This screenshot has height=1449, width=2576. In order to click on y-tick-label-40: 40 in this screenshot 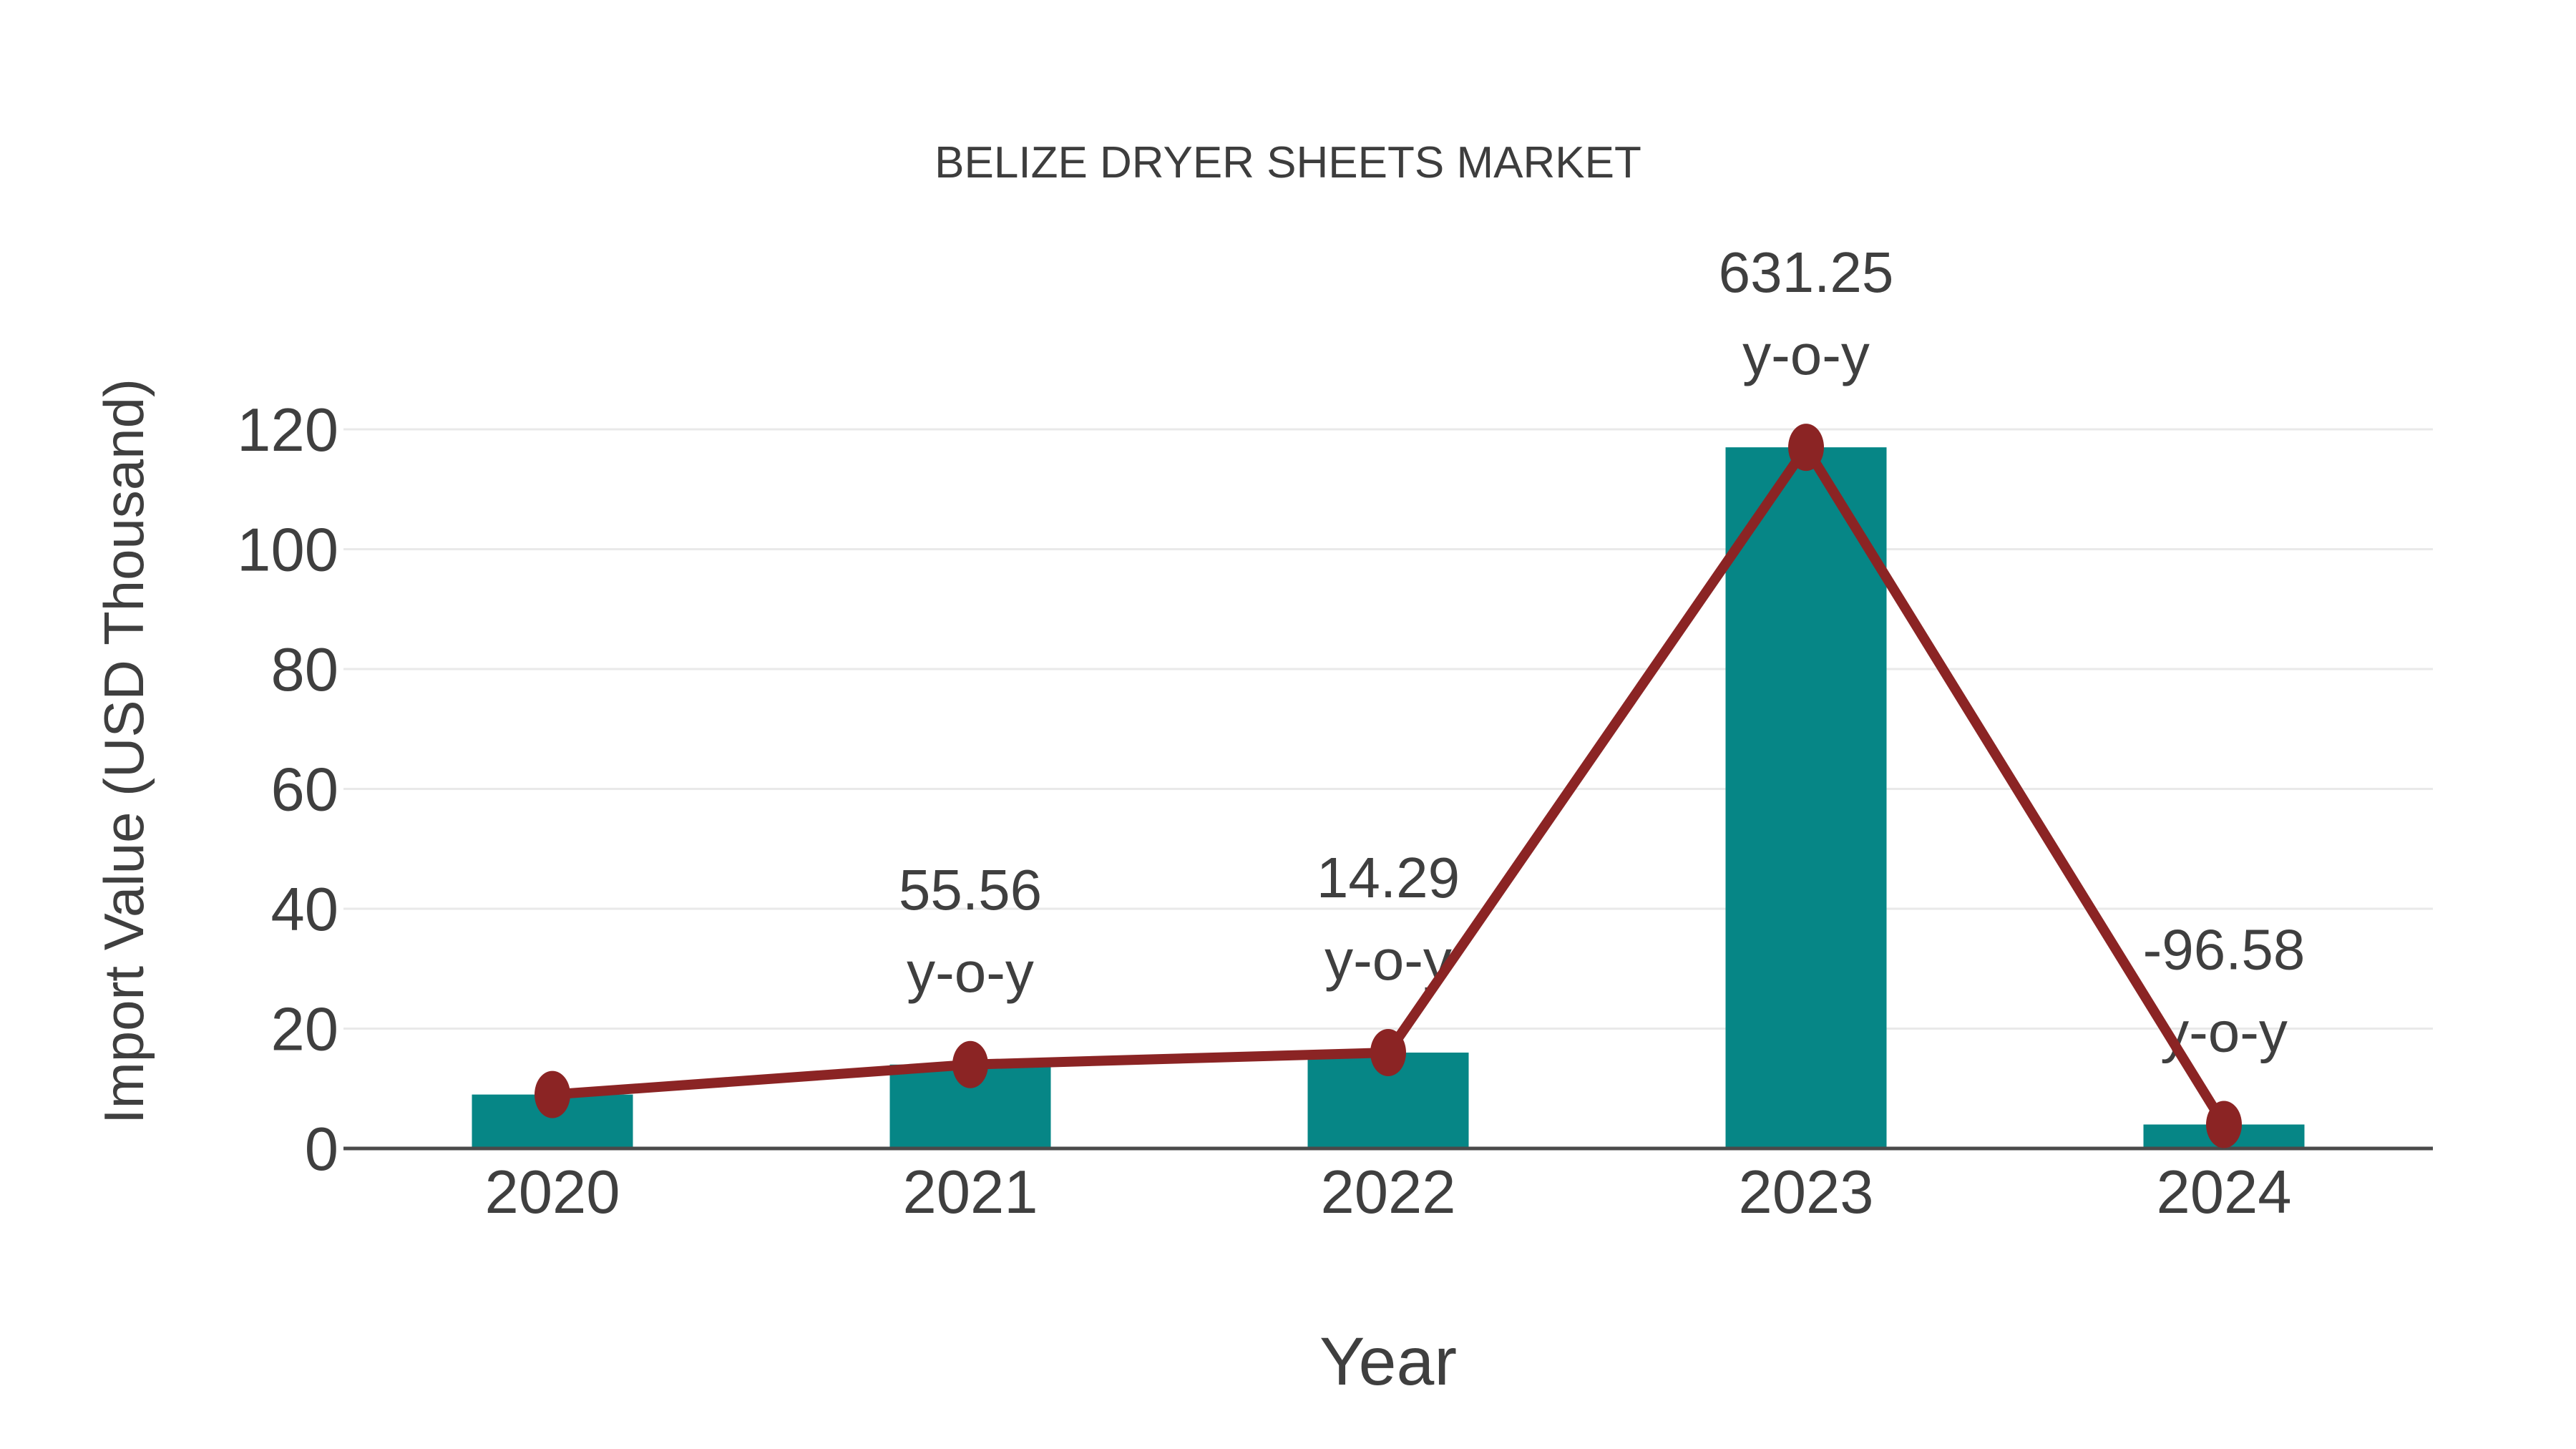, I will do `click(304, 910)`.